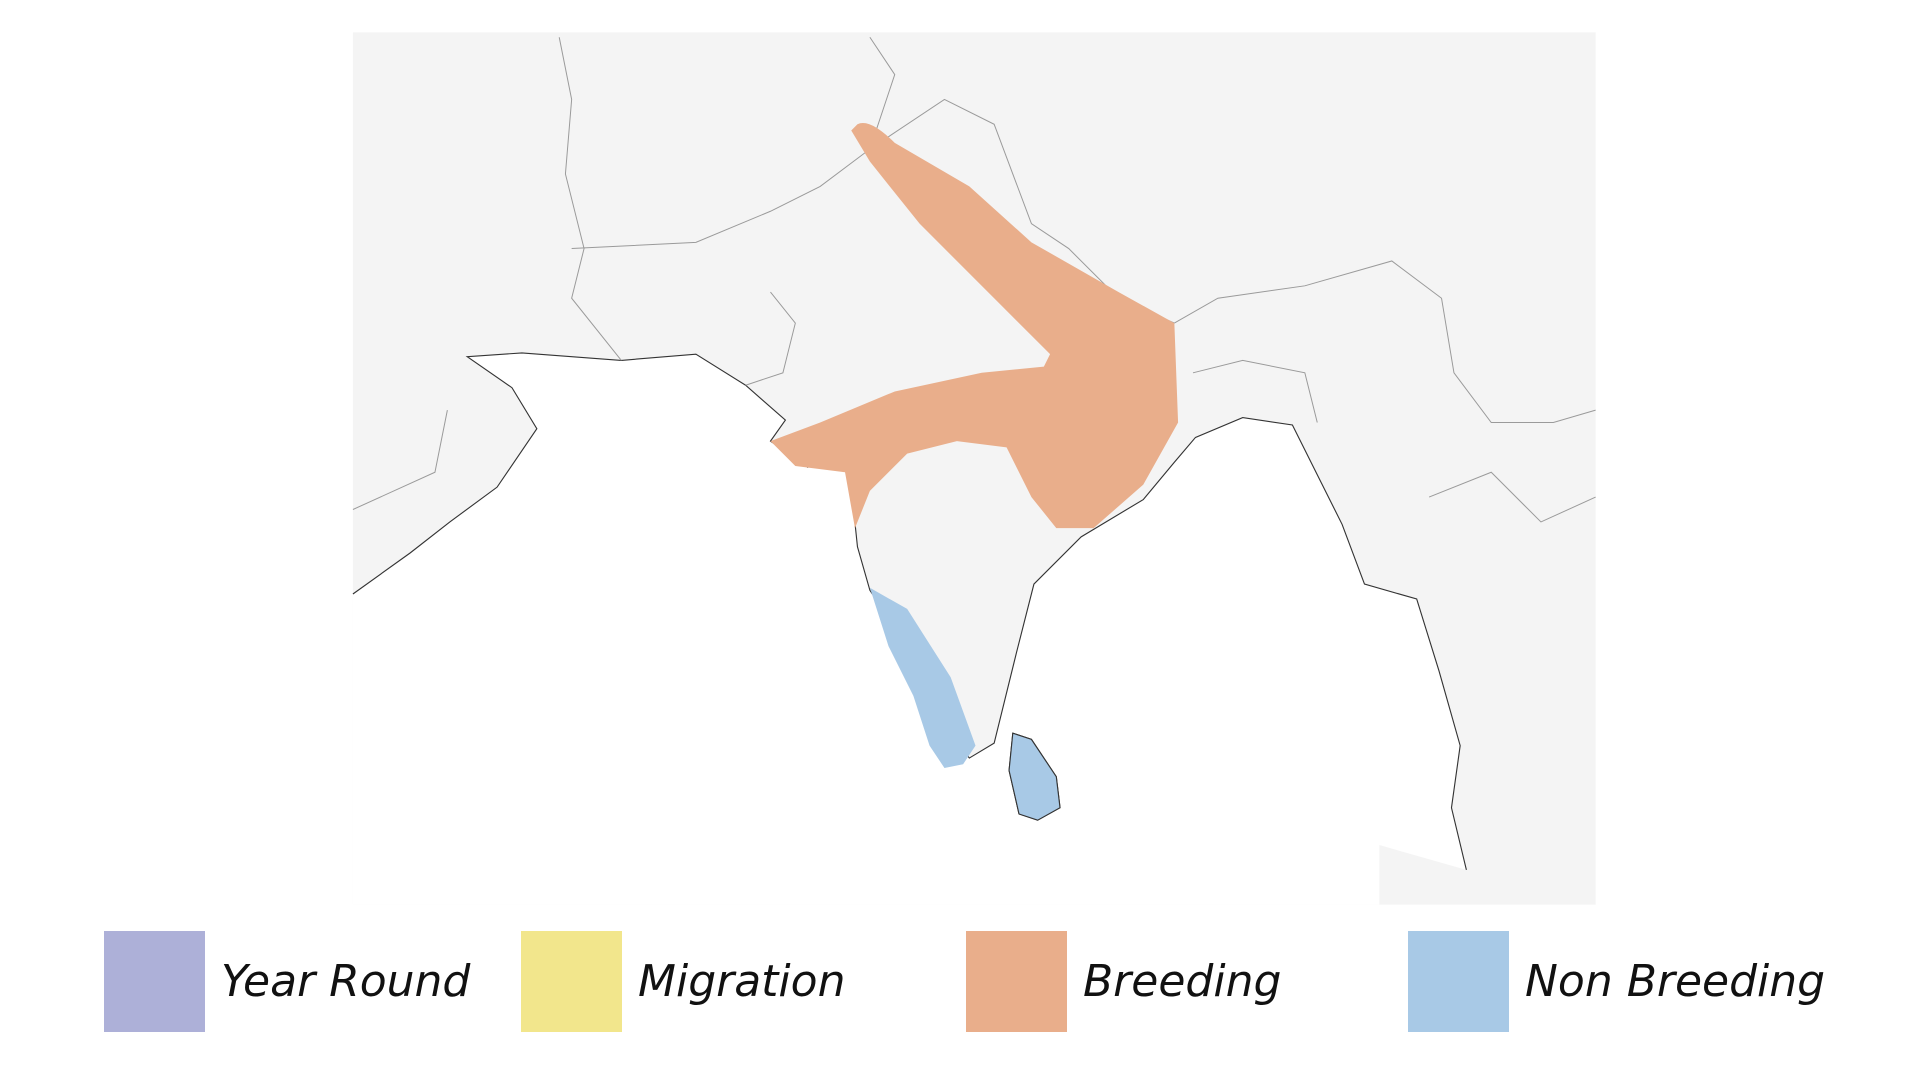 Image resolution: width=1920 pixels, height=1080 pixels. What do you see at coordinates (1675, 981) in the screenshot?
I see `legend-label: Non Breeding` at bounding box center [1675, 981].